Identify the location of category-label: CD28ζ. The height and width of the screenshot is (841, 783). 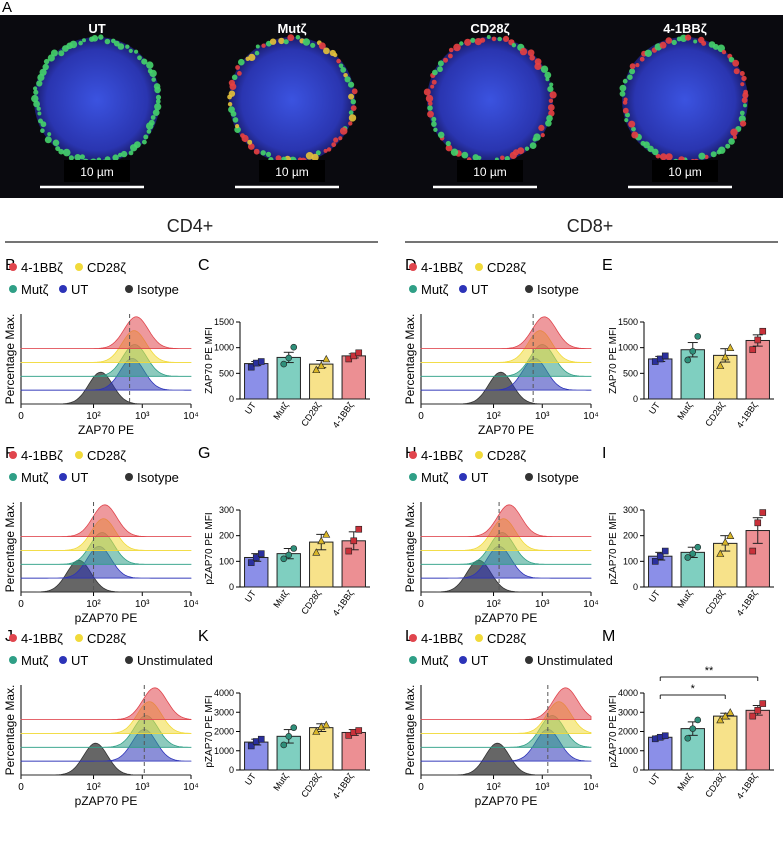
(715, 785).